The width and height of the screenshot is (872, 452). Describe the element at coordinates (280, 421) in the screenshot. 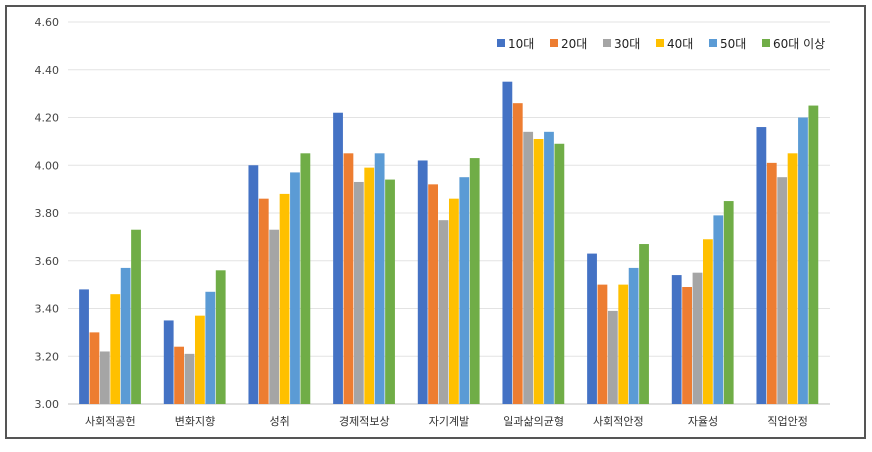

I see `x-category-label: 성취` at that location.